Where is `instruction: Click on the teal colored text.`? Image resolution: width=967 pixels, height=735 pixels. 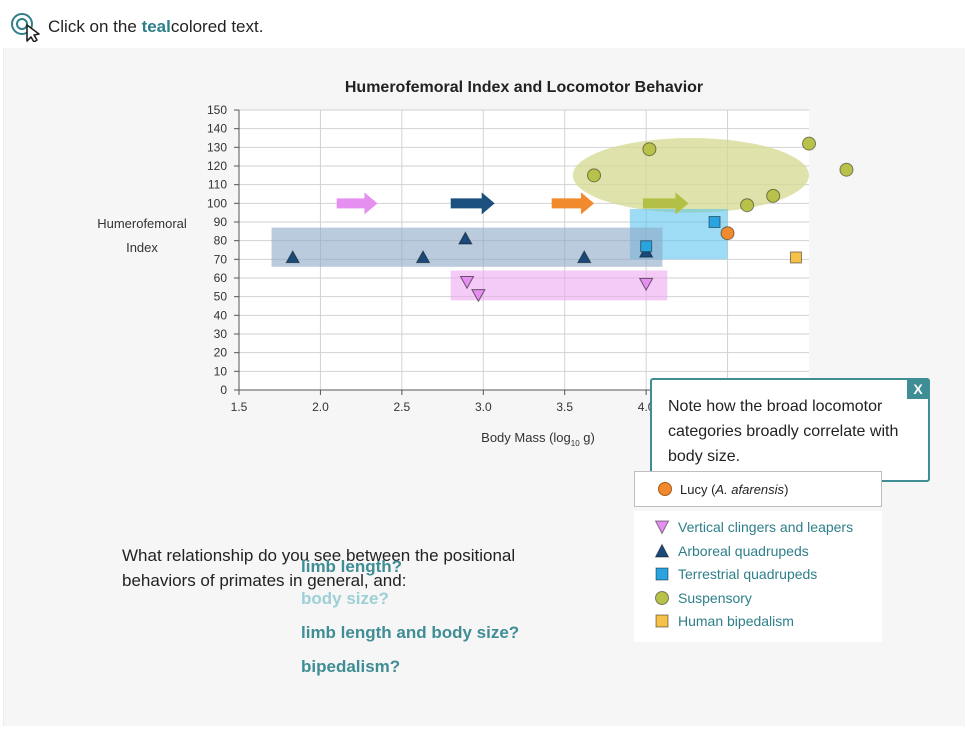 instruction: Click on the teal colored text. is located at coordinates (136, 27).